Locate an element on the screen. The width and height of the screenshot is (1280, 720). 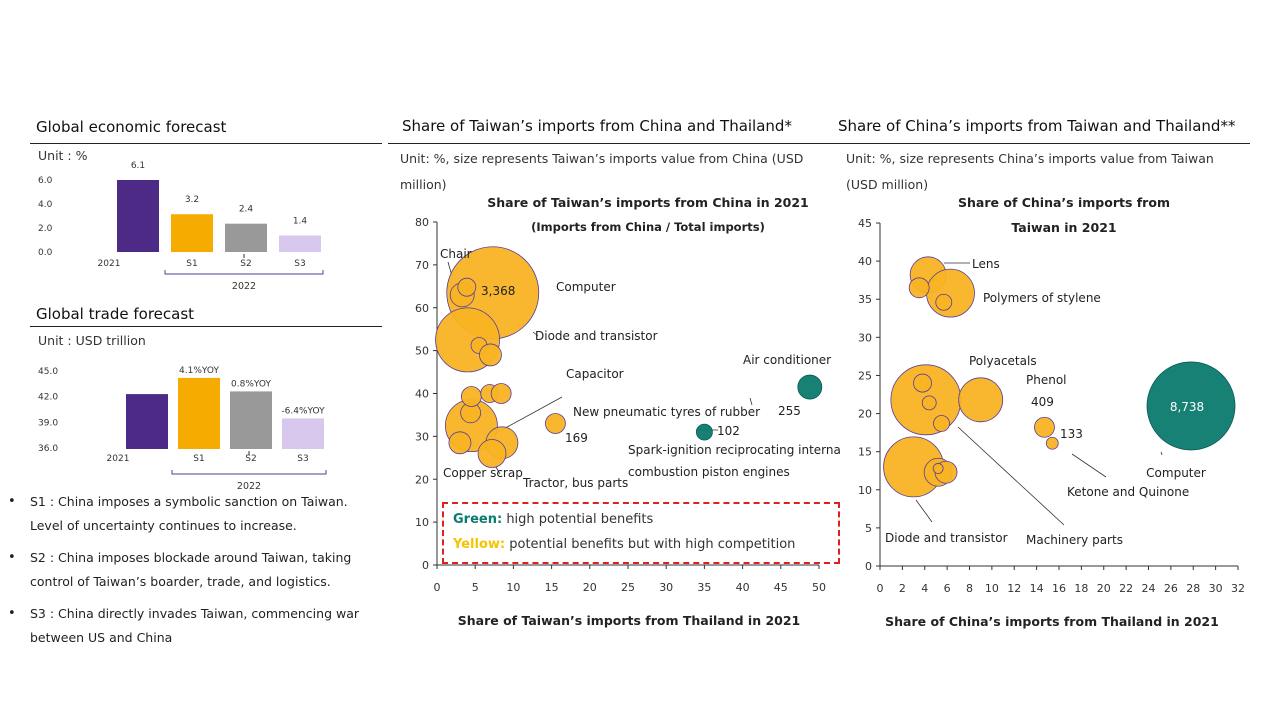
x-tick-label: 10 is located at coordinates (992, 588).